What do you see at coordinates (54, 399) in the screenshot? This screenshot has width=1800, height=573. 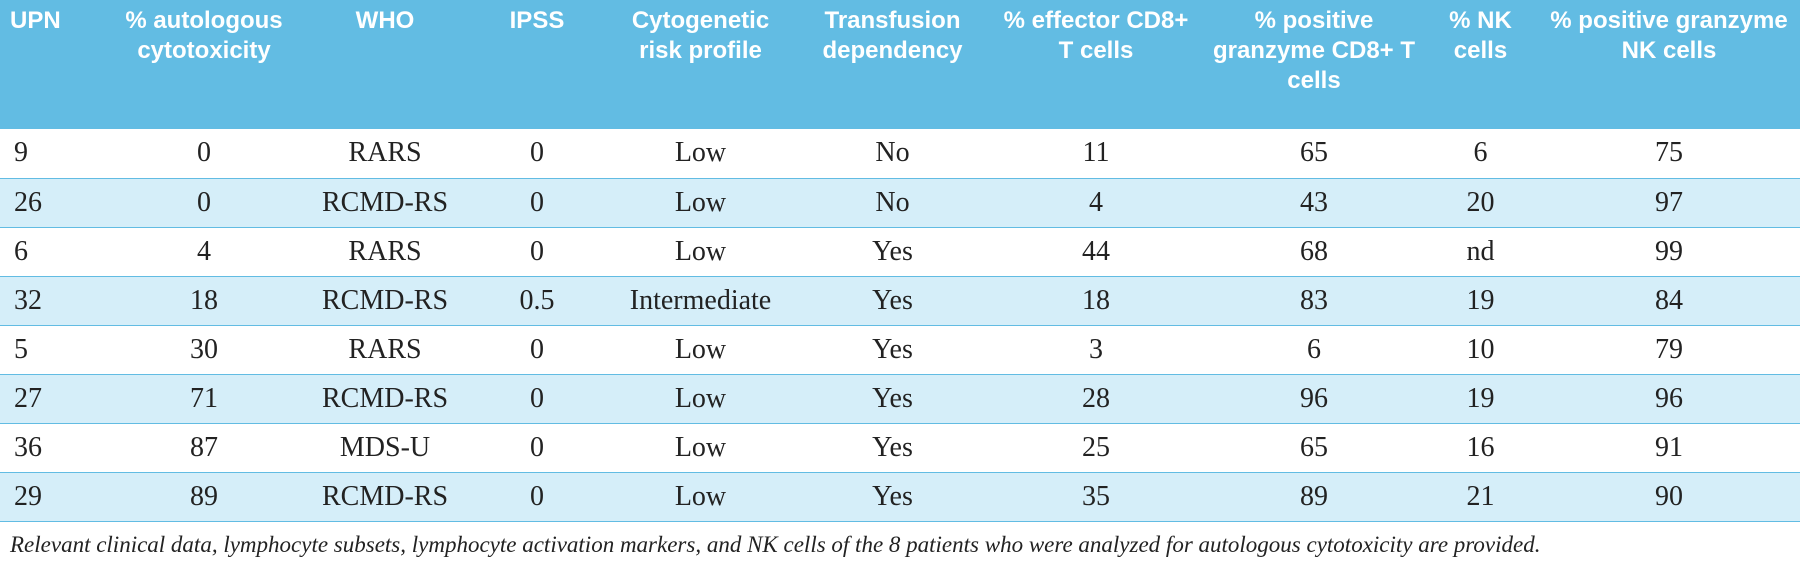 I see `table-cell: 27` at bounding box center [54, 399].